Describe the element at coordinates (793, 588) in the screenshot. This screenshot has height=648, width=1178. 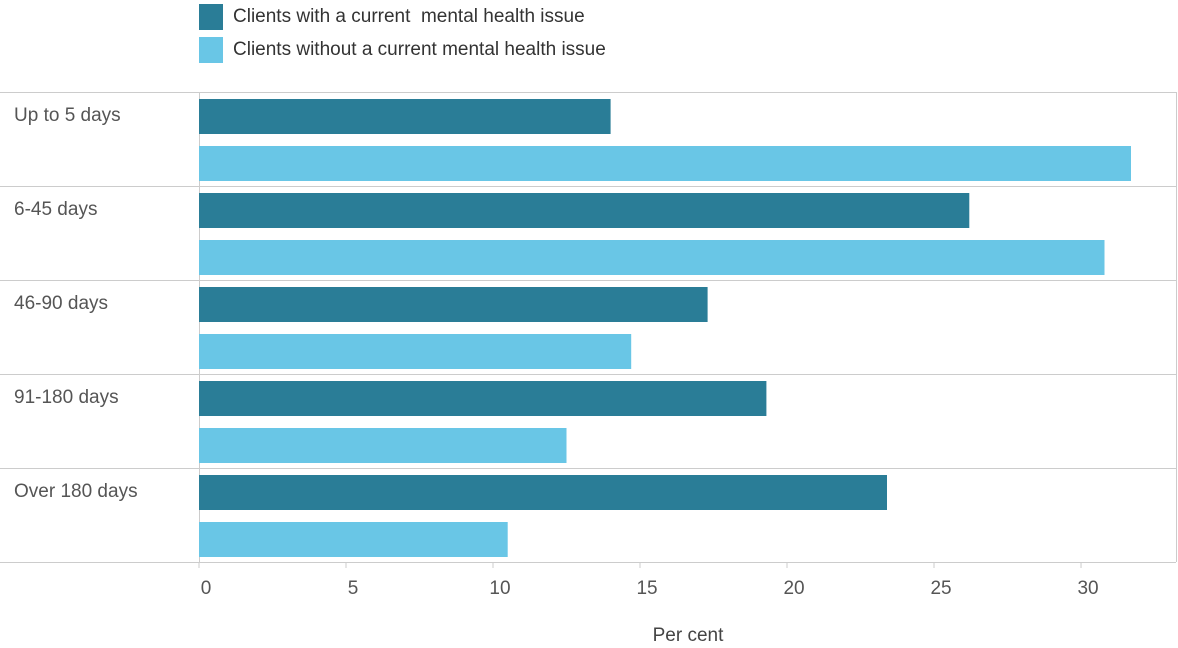
I see `x-tick-label: 20` at that location.